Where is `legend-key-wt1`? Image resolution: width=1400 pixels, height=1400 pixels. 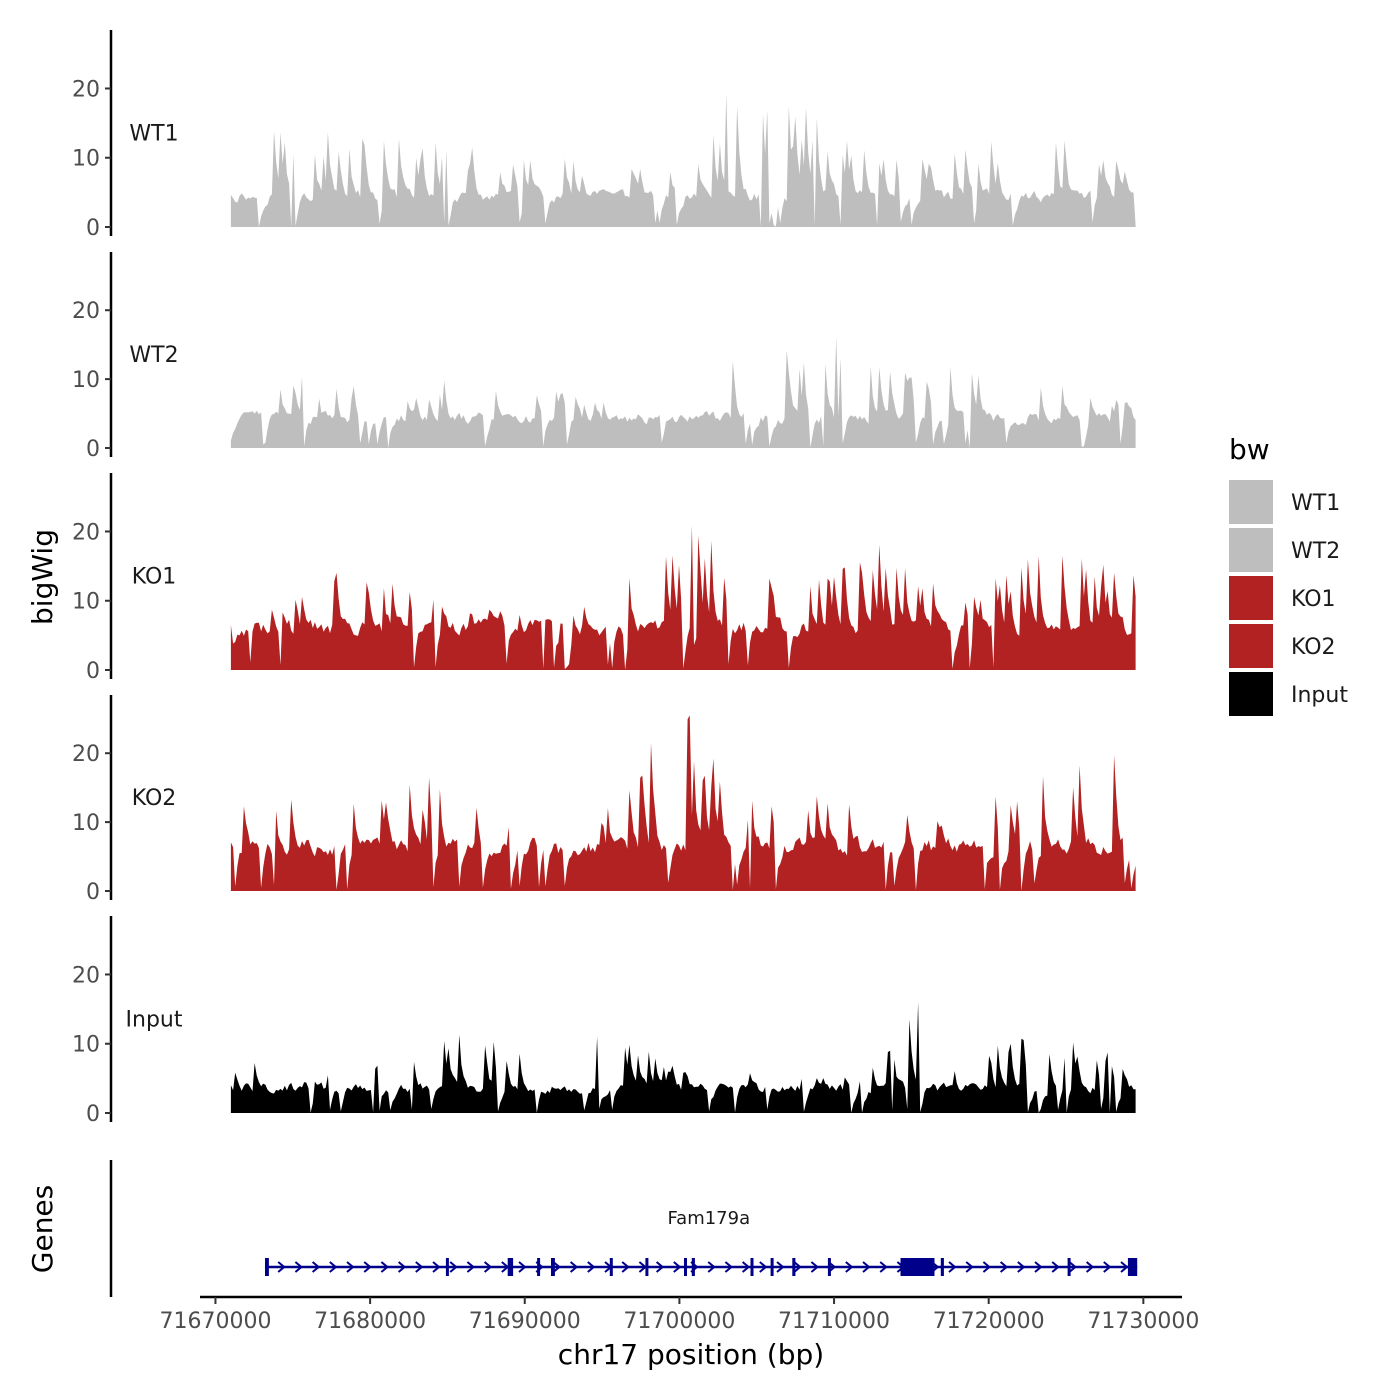 legend-key-wt1 is located at coordinates (1251, 502).